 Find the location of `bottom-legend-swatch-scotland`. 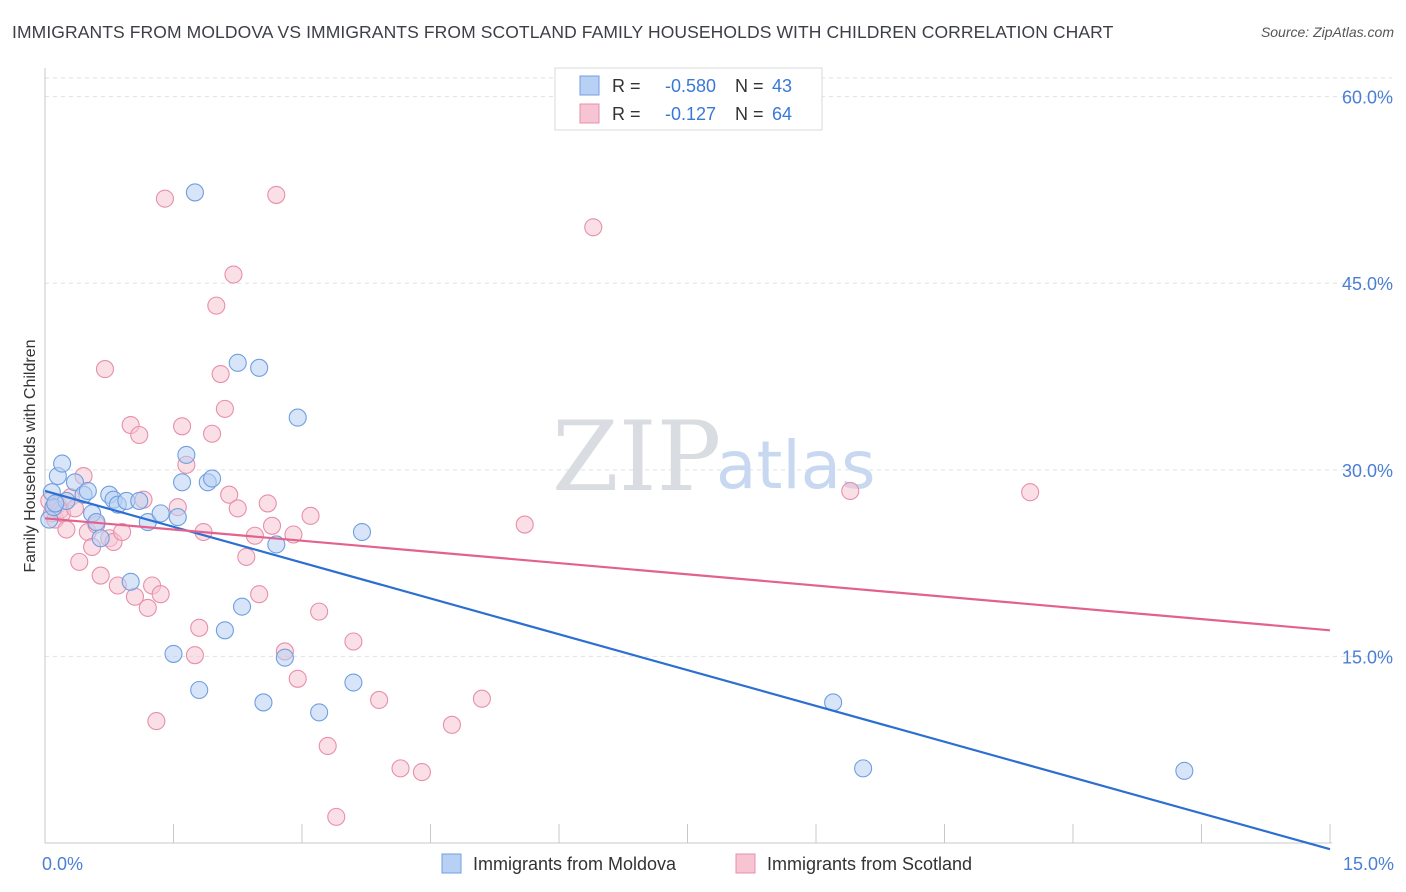

bottom-legend-swatch-scotland is located at coordinates (745, 863).